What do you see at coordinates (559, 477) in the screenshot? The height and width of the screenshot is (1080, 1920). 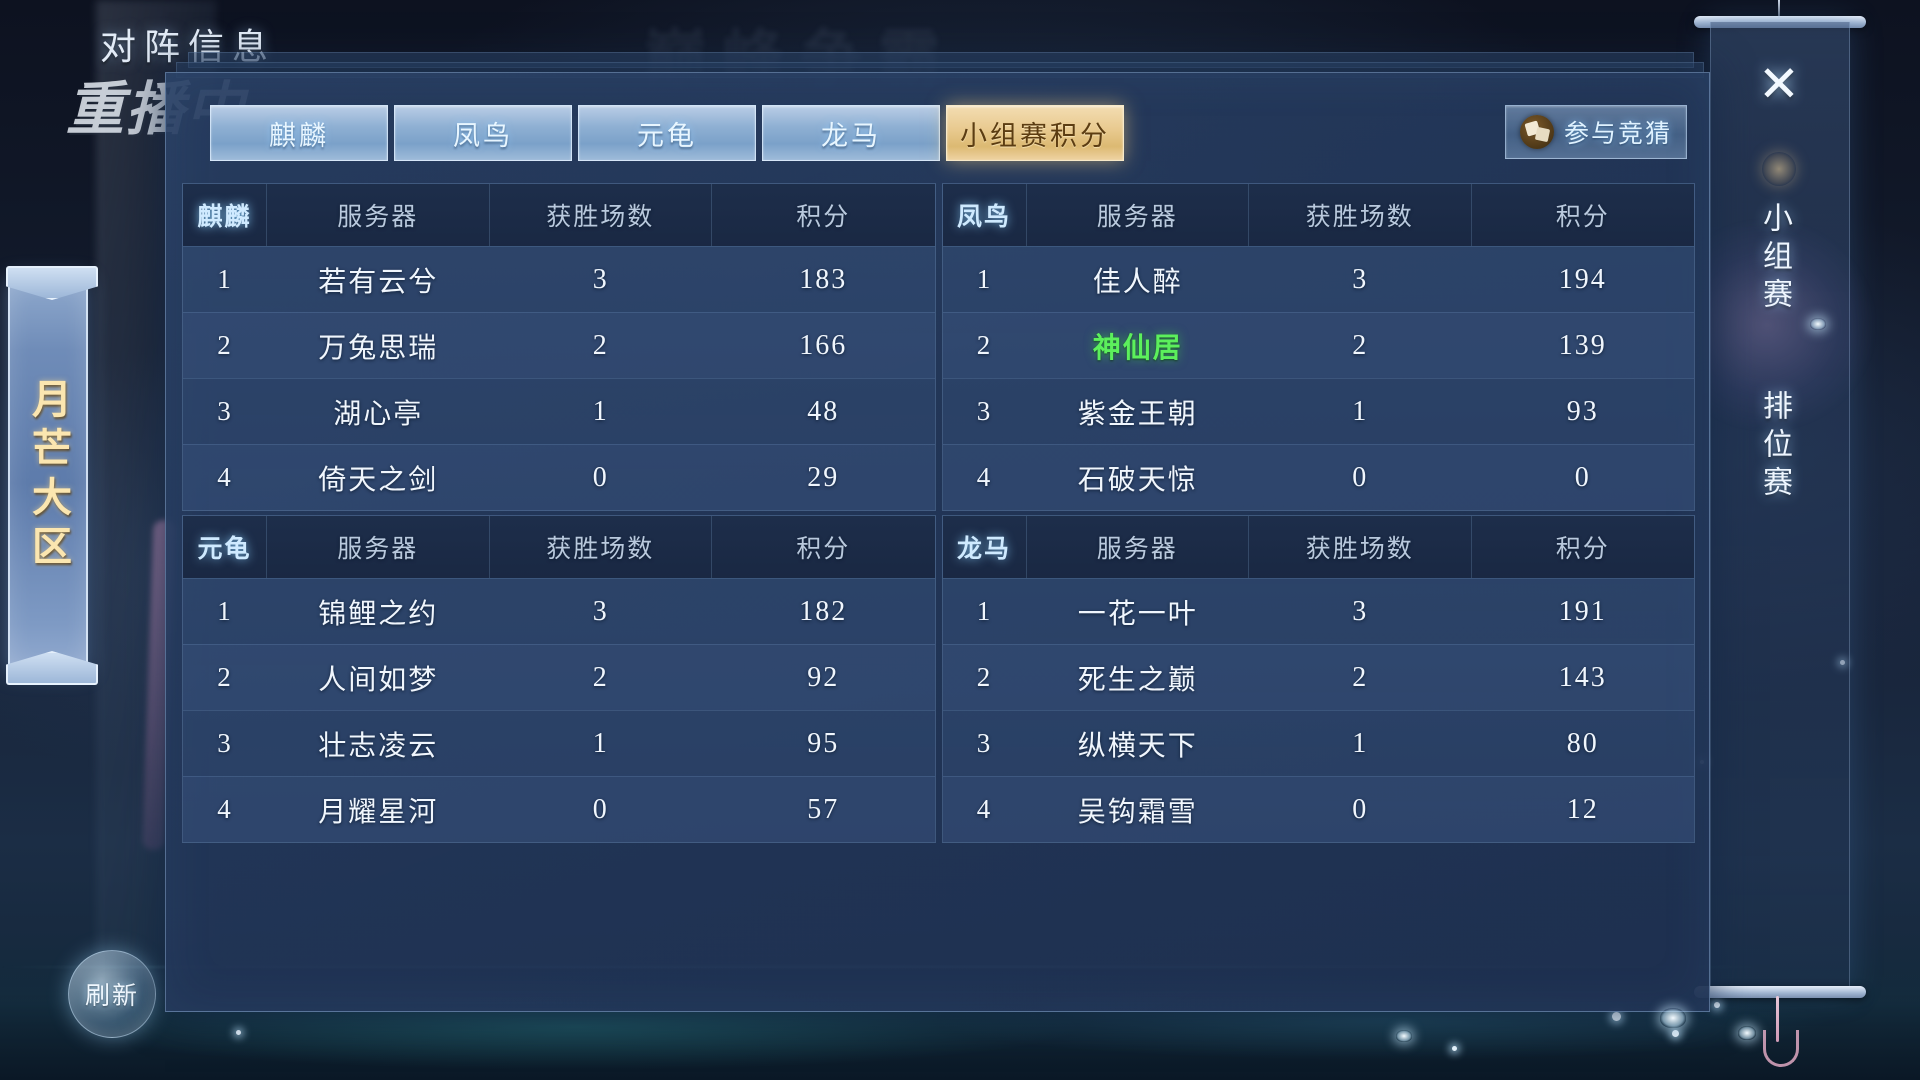 I see `table-row: 4 倚天之剑 0 29` at bounding box center [559, 477].